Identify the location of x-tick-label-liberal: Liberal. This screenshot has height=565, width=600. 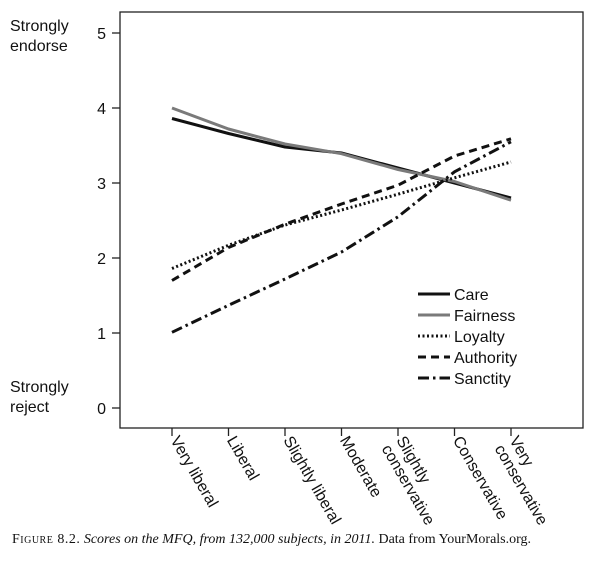
(242, 459).